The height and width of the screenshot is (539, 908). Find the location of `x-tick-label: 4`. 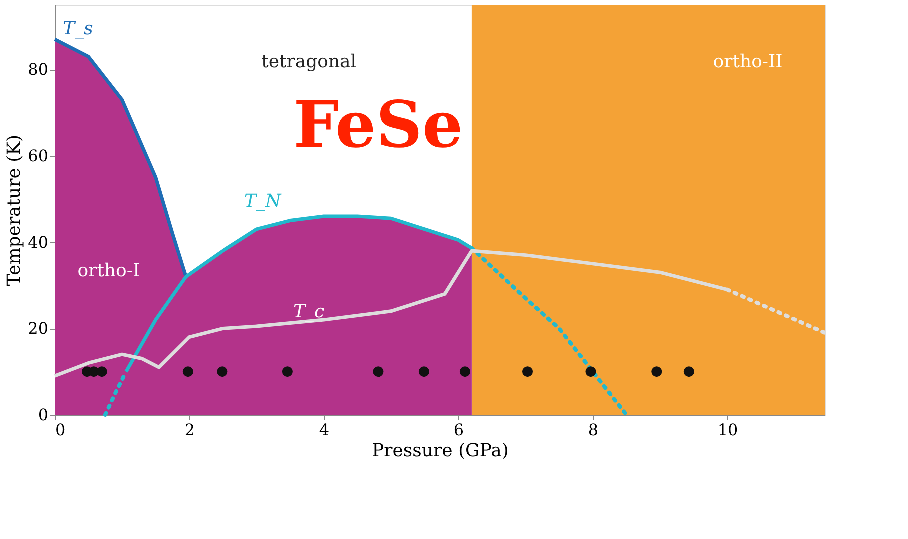

x-tick-label: 4 is located at coordinates (324, 430).